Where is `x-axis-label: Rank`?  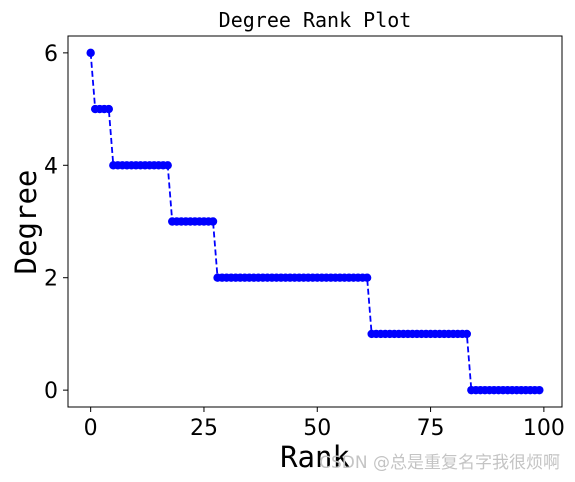
x-axis-label: Rank is located at coordinates (315, 457).